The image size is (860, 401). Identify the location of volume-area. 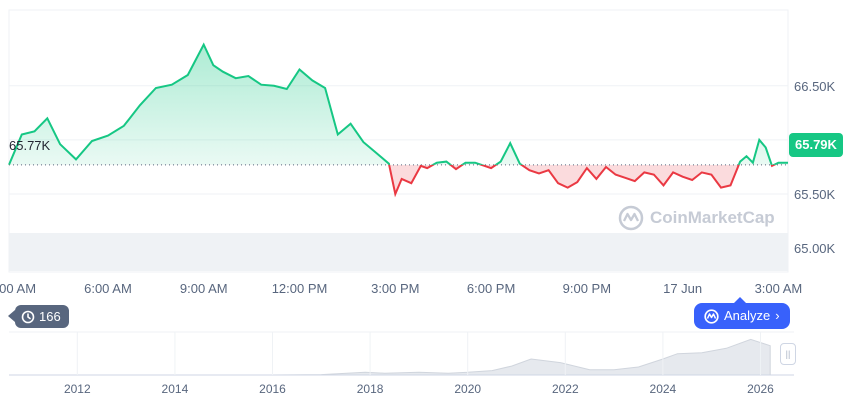
(398, 252).